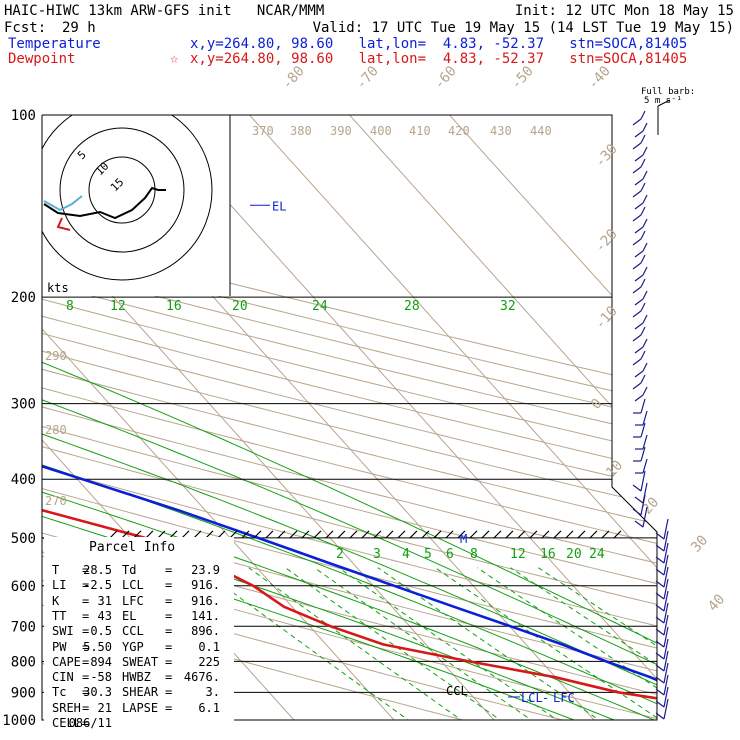 The image size is (740, 740). What do you see at coordinates (699, 543) in the screenshot?
I see `isotherm-label: 30` at bounding box center [699, 543].